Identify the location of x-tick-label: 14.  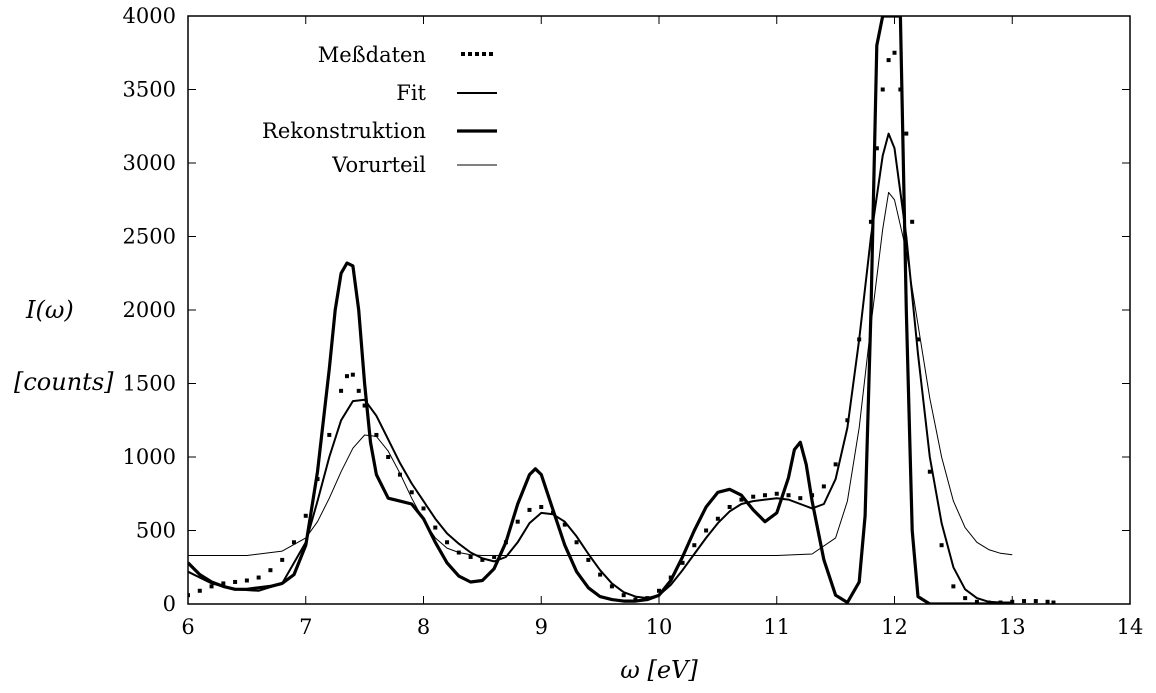
(1130, 627).